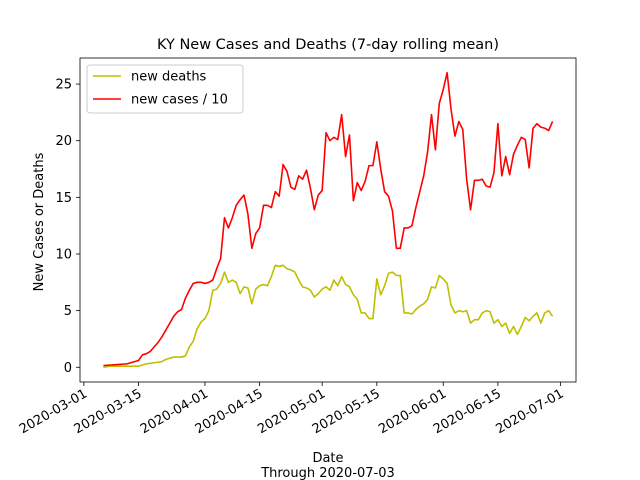 The width and height of the screenshot is (640, 480). Describe the element at coordinates (169, 77) in the screenshot. I see `legend-label: new deaths` at that location.